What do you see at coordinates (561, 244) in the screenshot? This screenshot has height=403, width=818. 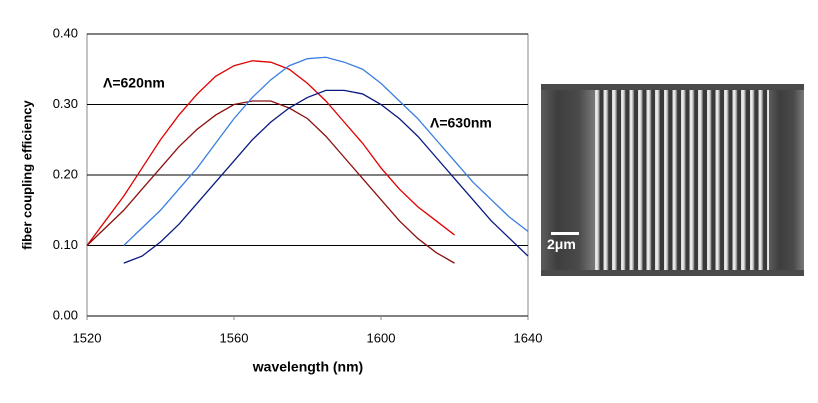 I see `scale-label: 2μm` at bounding box center [561, 244].